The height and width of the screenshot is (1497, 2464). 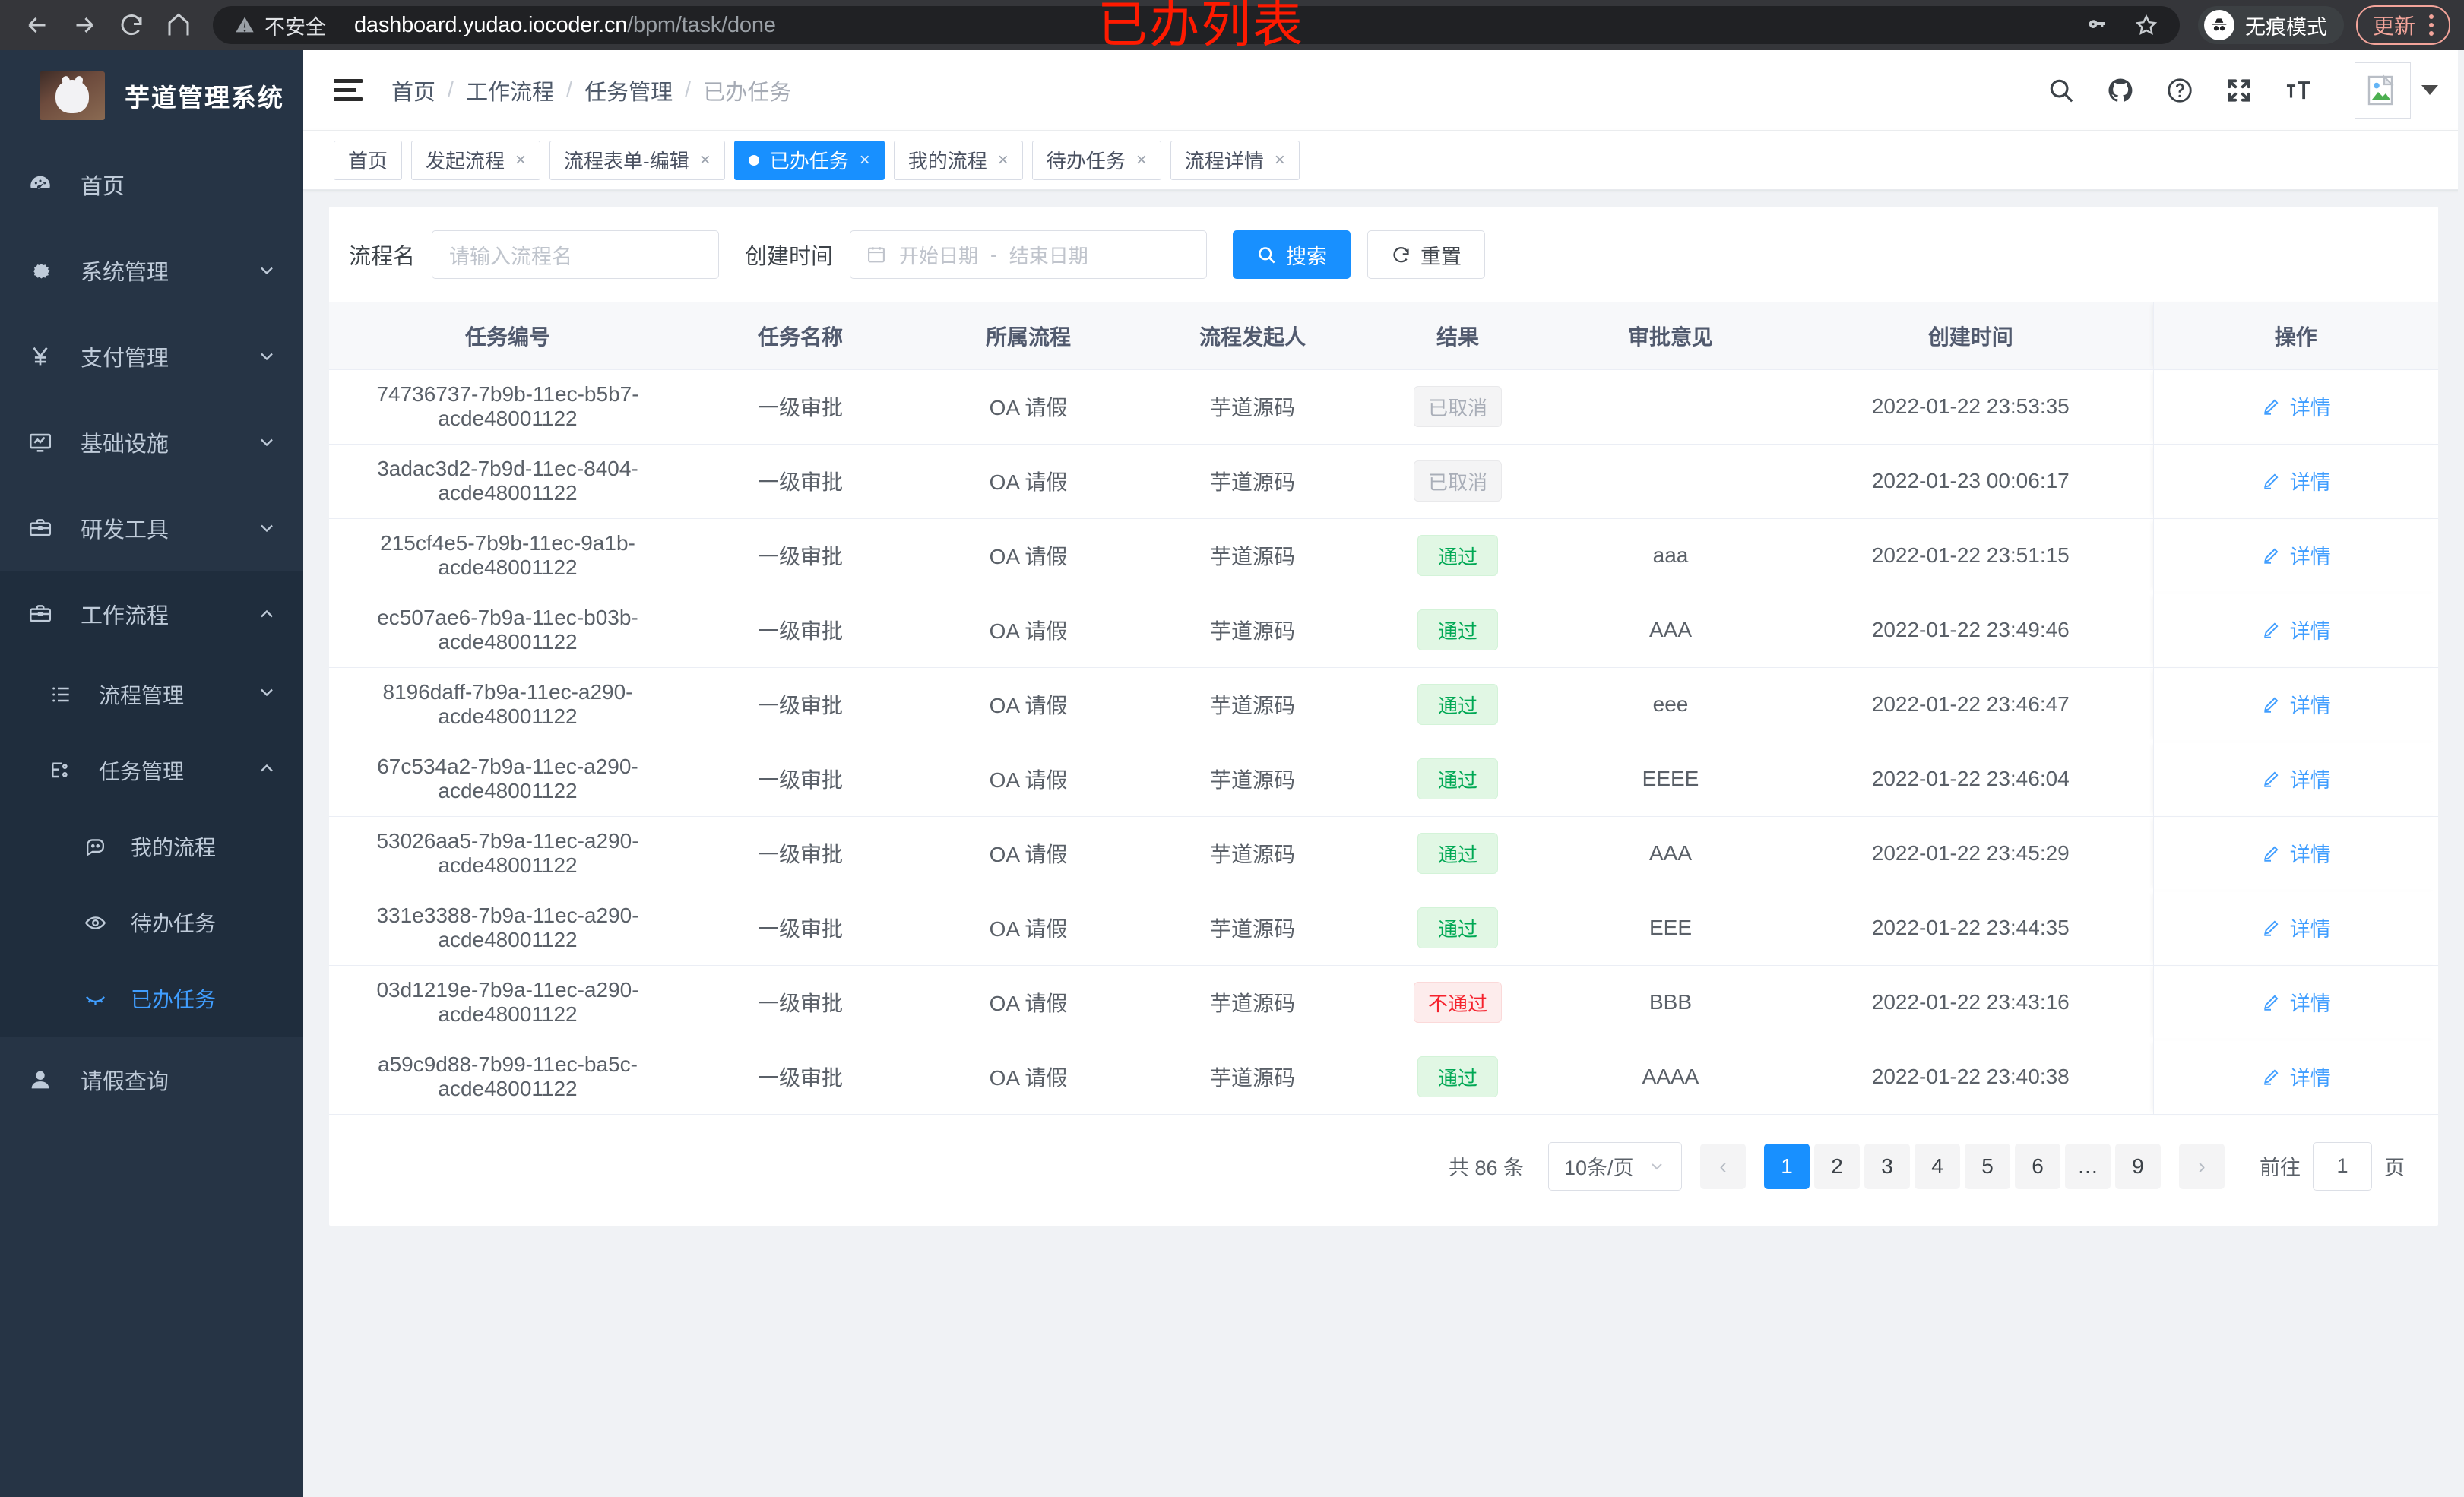 What do you see at coordinates (628, 92) in the screenshot?
I see `breadcrumb-item-task-management: 任务管理` at bounding box center [628, 92].